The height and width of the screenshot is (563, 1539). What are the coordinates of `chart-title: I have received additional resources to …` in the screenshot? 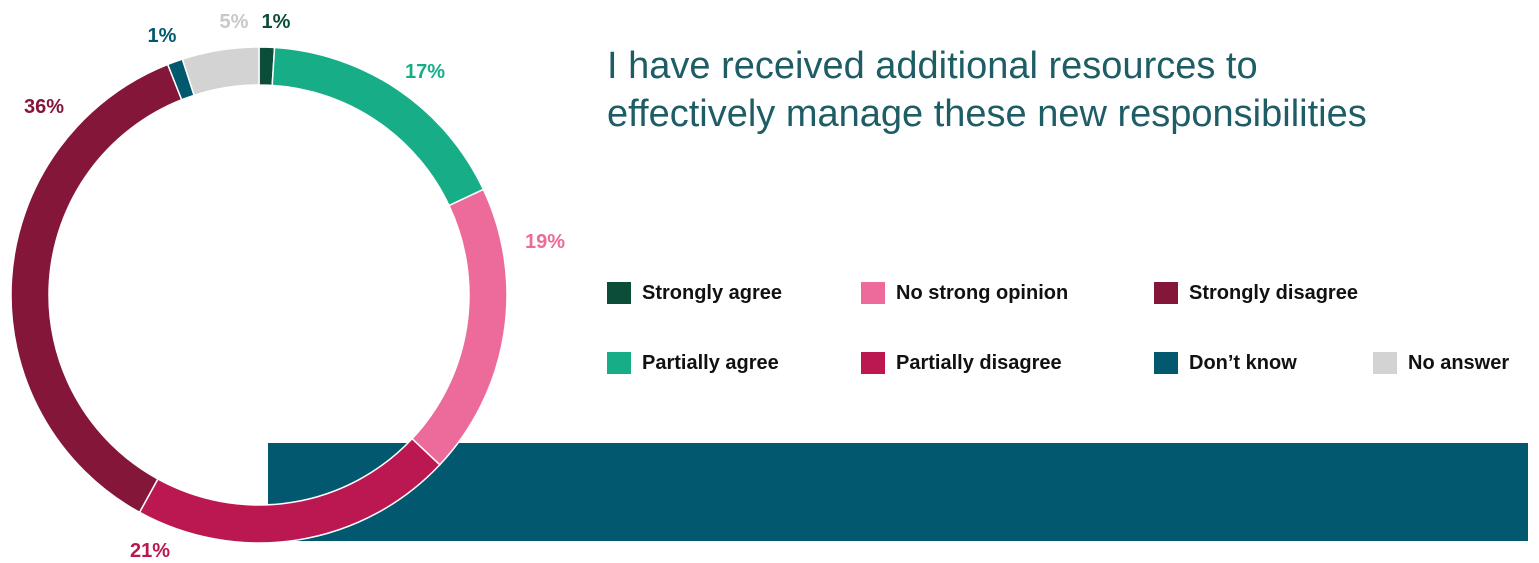 It's located at (987, 90).